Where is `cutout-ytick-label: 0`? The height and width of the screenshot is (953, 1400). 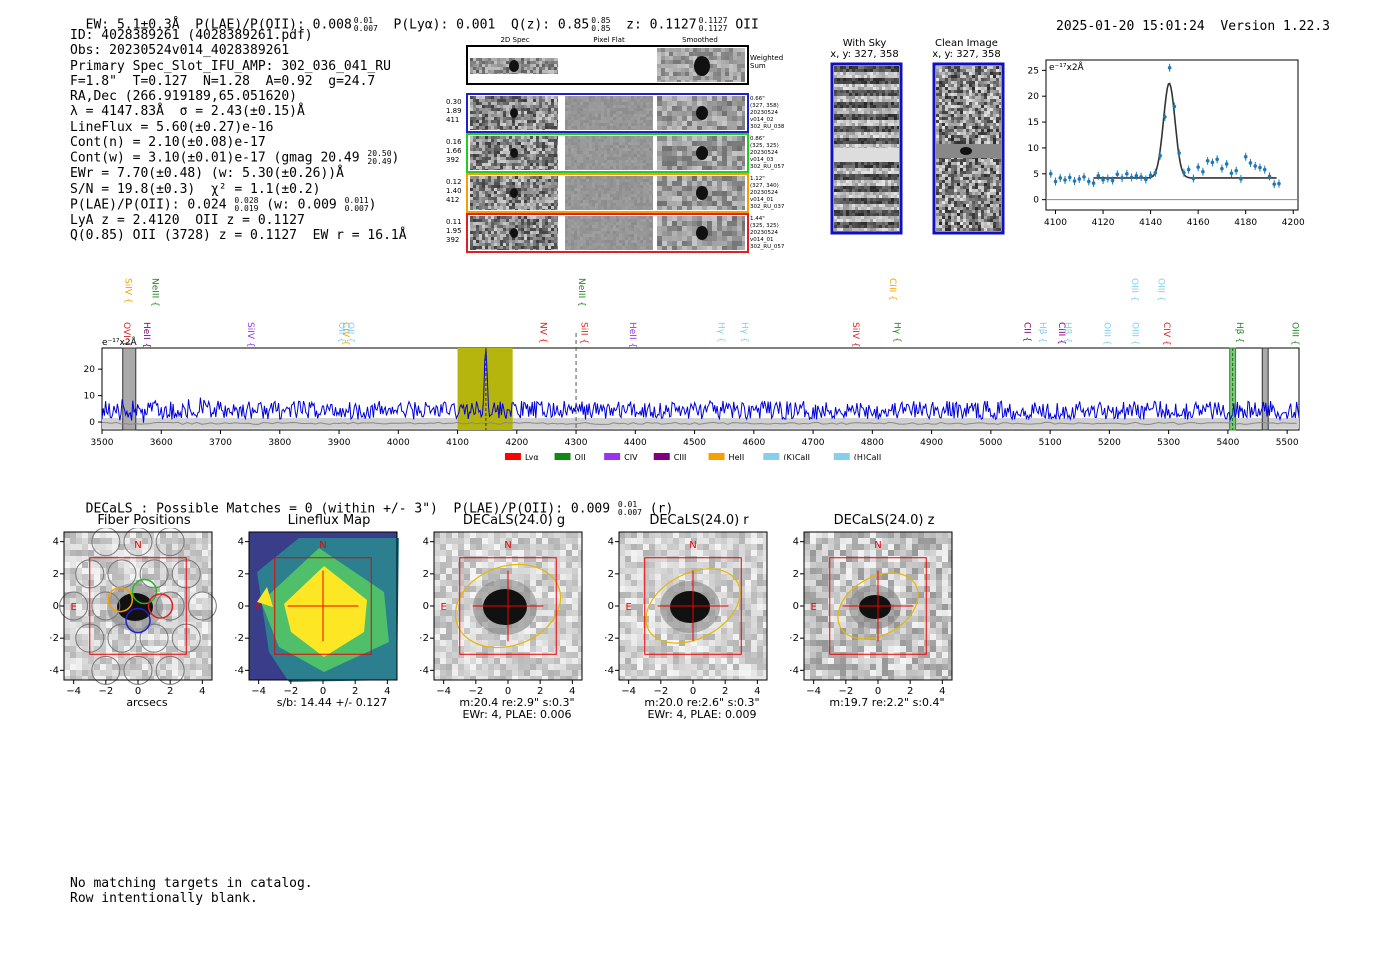
cutout-ytick-label: 0 is located at coordinates (56, 606).